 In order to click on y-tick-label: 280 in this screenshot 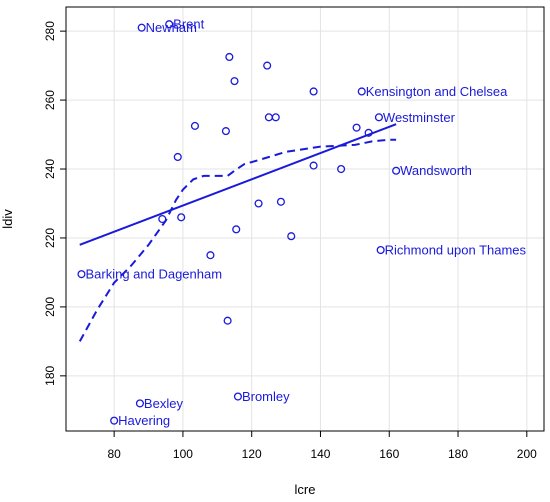, I will do `click(50, 31)`.